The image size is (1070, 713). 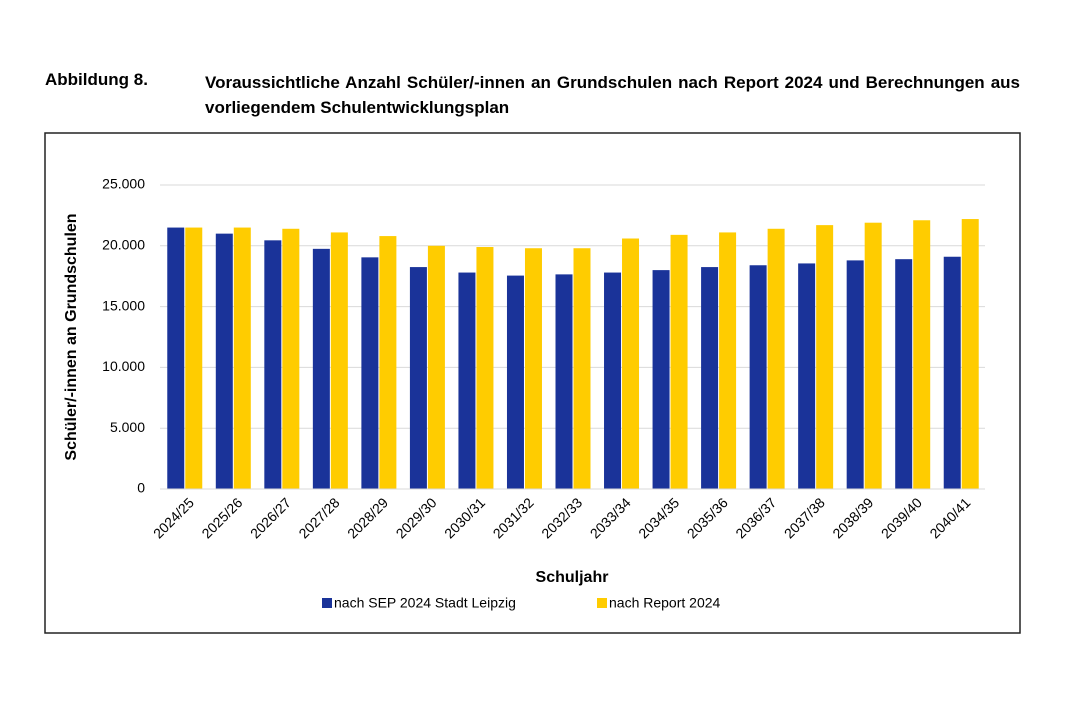 What do you see at coordinates (221, 517) in the screenshot?
I see `x-tick-label: 2025/26` at bounding box center [221, 517].